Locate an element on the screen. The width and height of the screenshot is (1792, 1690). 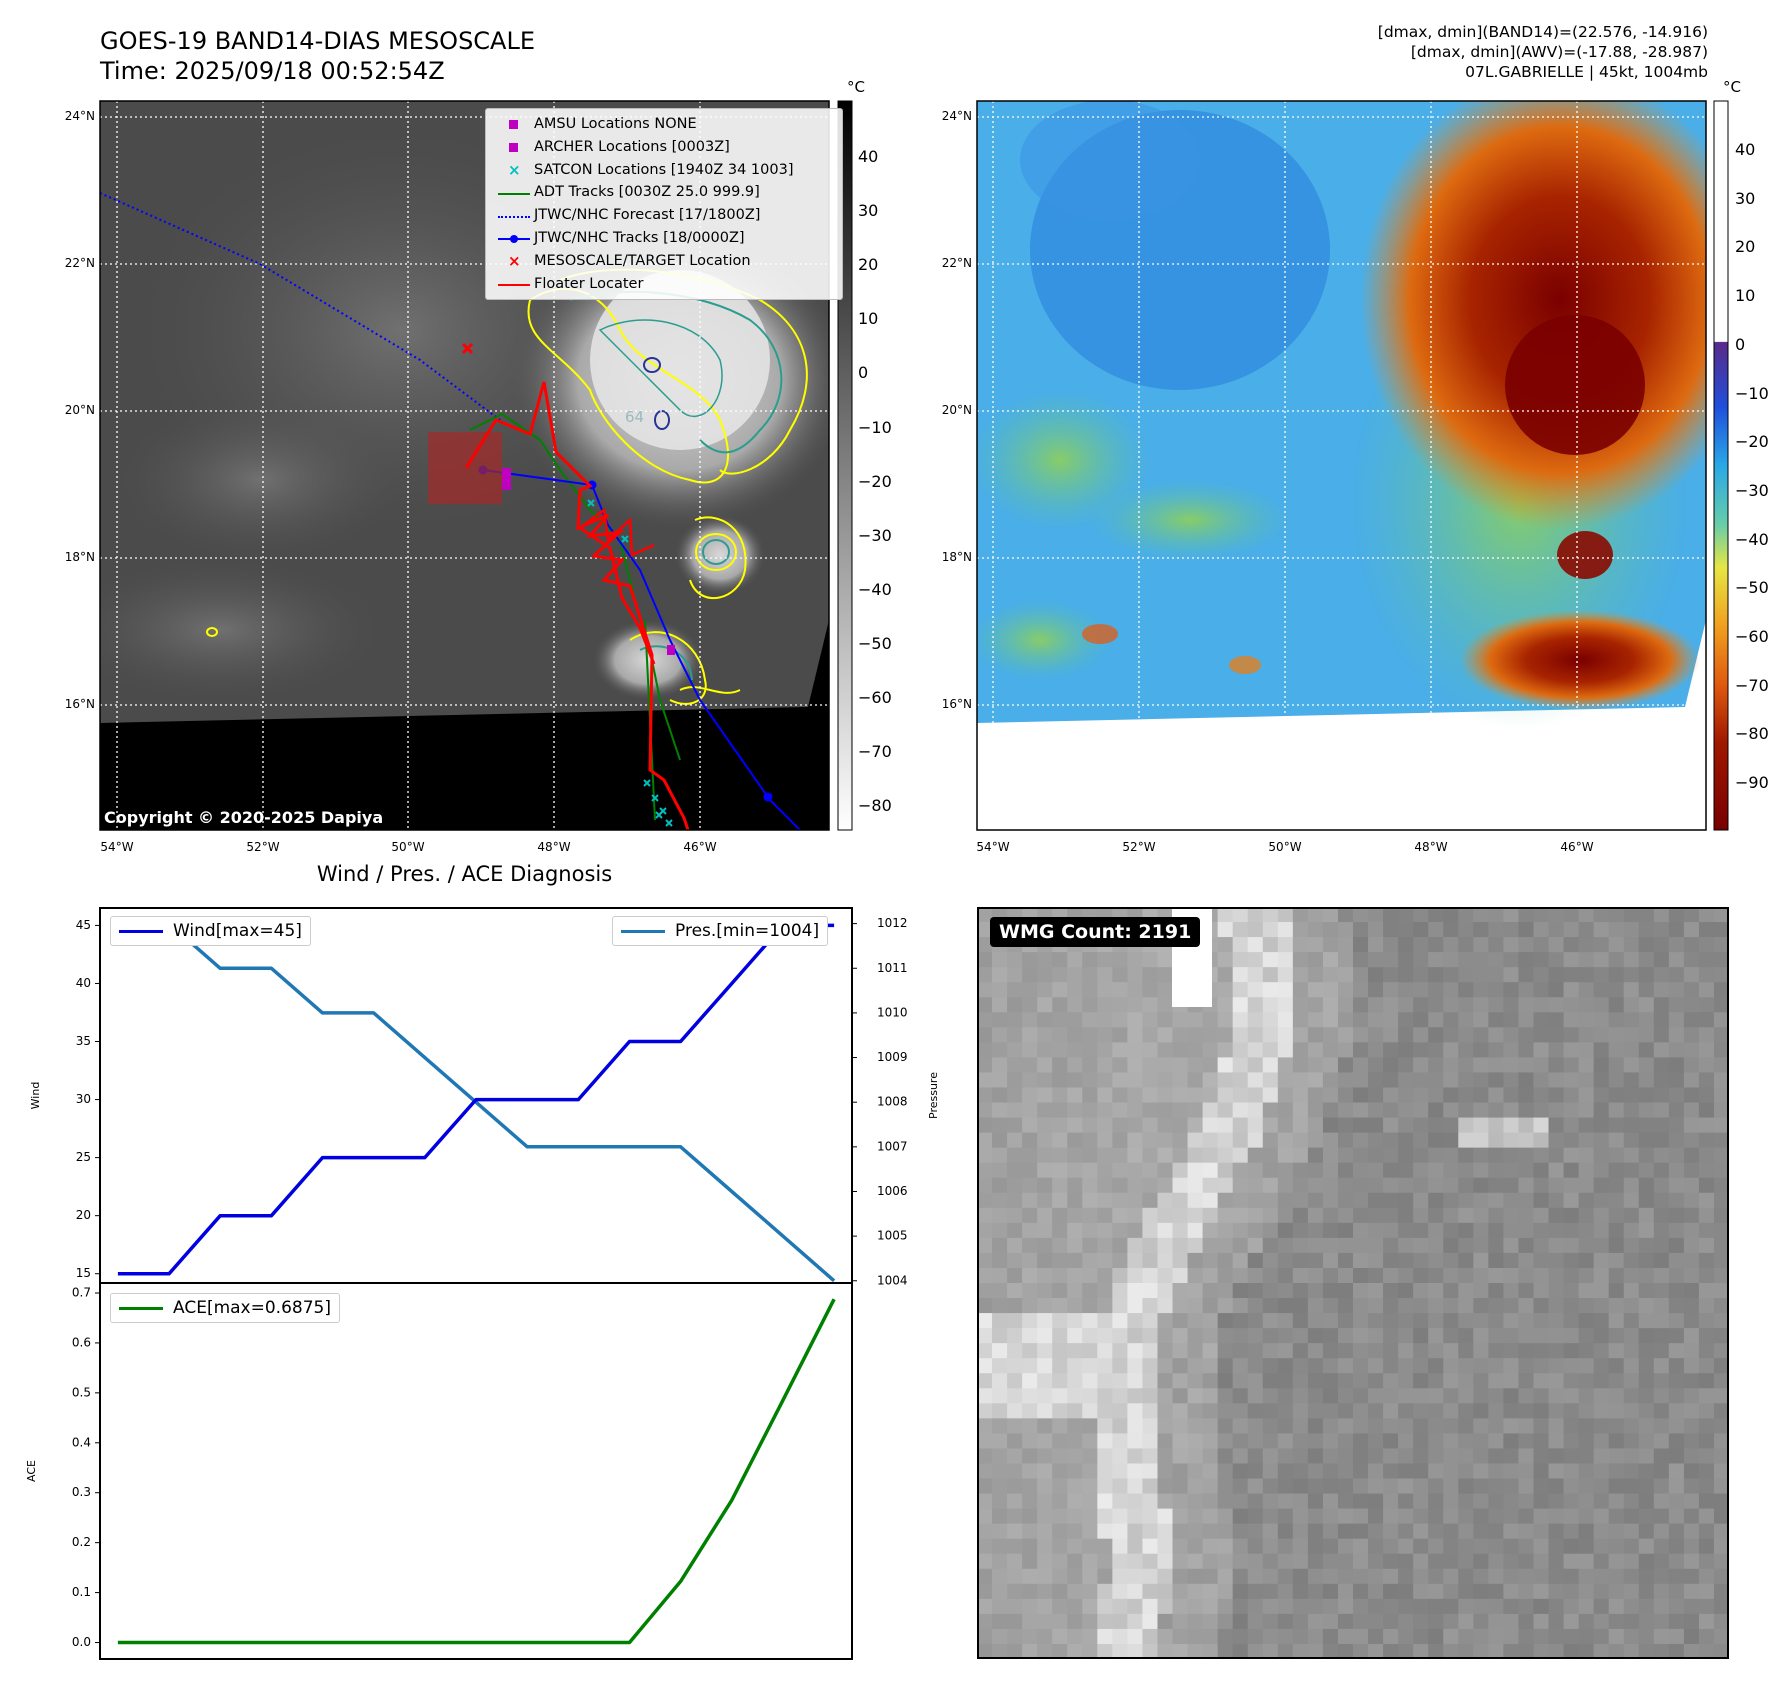
wind-series-line is located at coordinates (476, 1099).